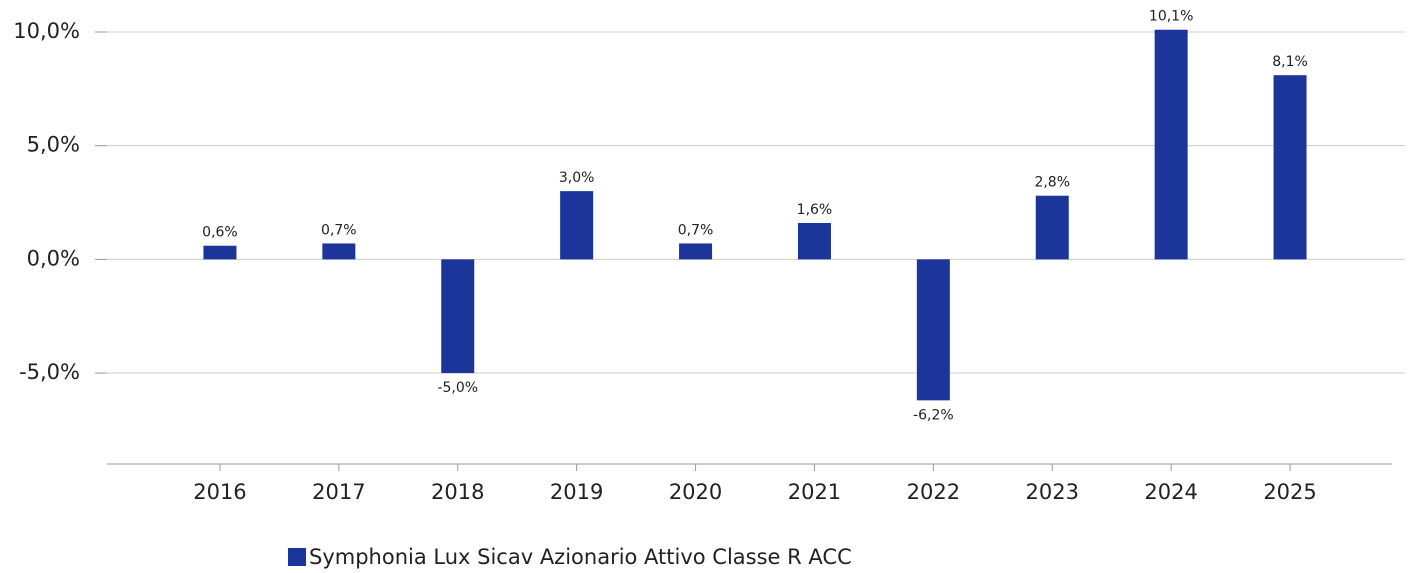 This screenshot has height=573, width=1412. Describe the element at coordinates (49, 372) in the screenshot. I see `y-tick-label: -5,0%` at that location.